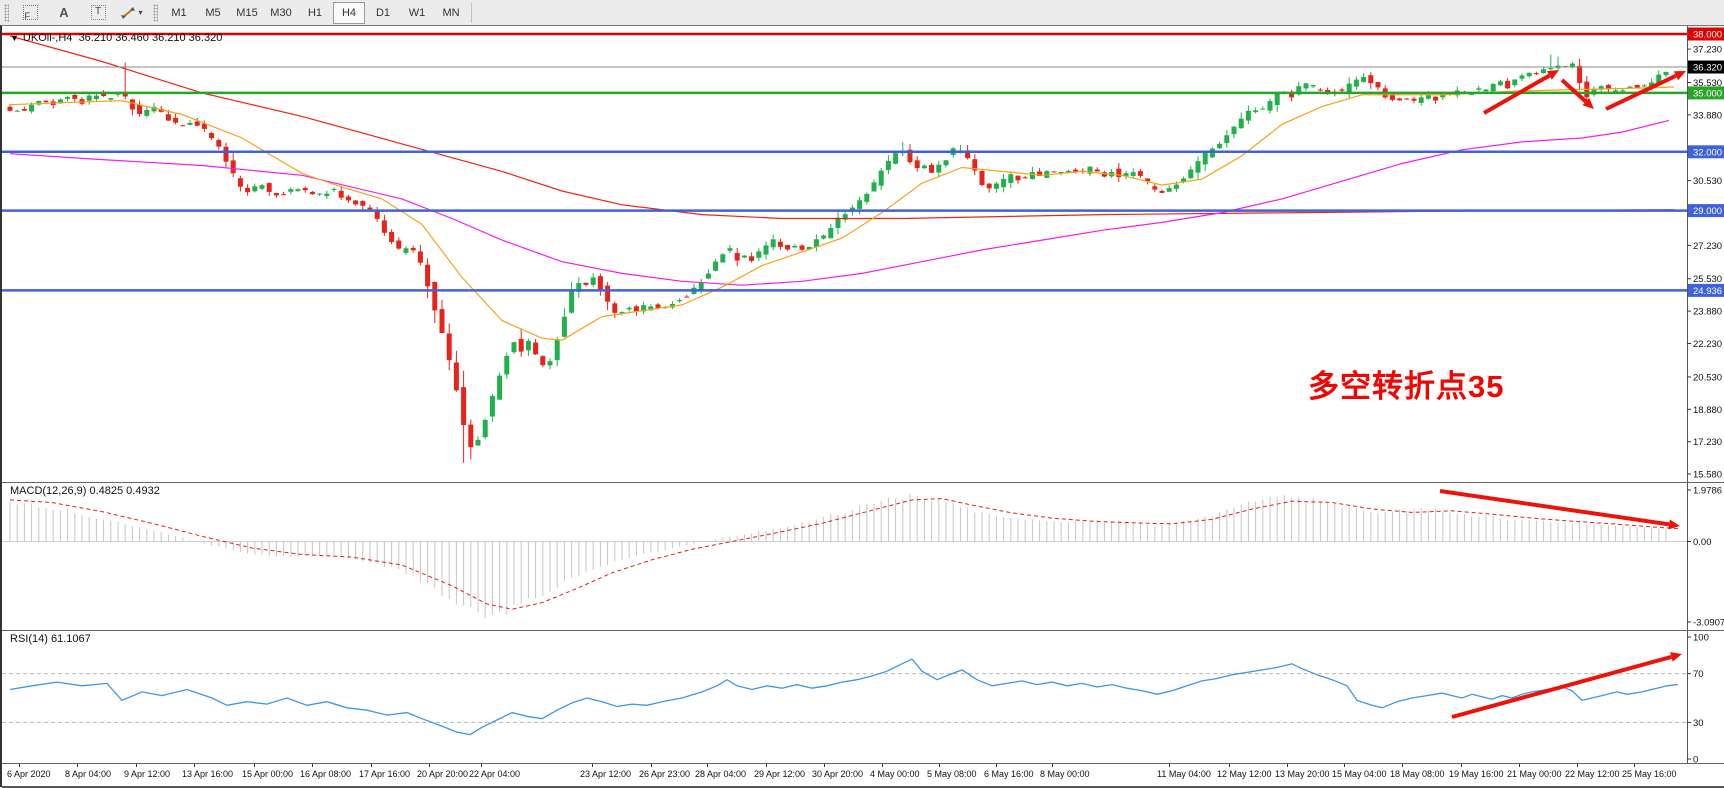 The width and height of the screenshot is (1724, 788). I want to click on chart-grid-f-icon: F, so click(30, 13).